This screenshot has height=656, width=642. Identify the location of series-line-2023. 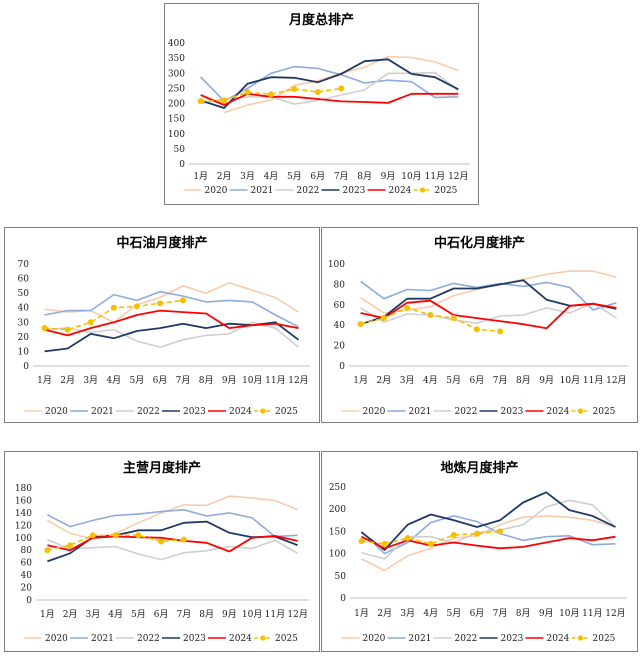
(488, 521).